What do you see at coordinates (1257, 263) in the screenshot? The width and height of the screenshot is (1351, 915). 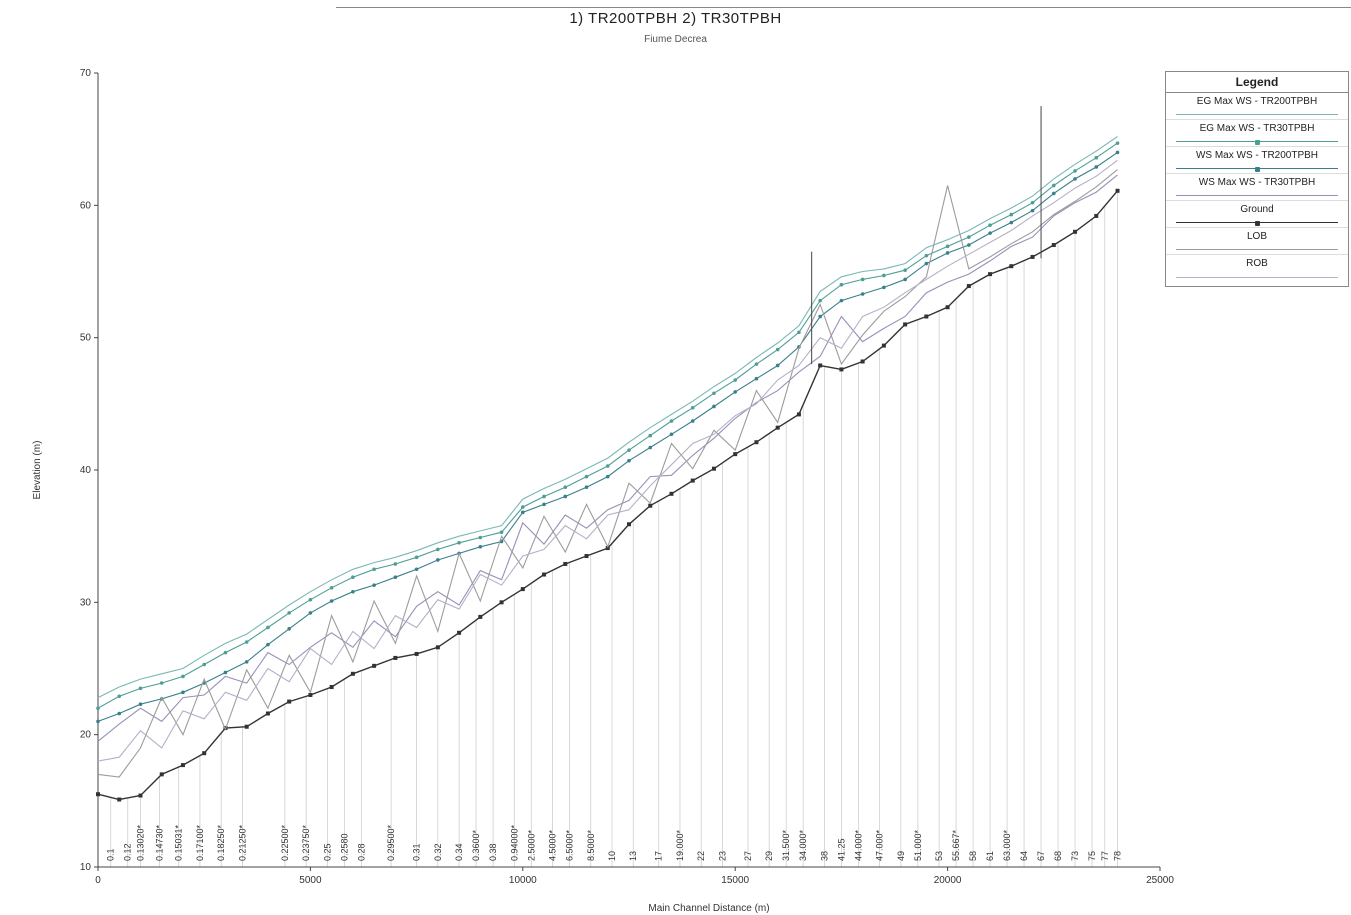 I see `legend-label: ROB` at bounding box center [1257, 263].